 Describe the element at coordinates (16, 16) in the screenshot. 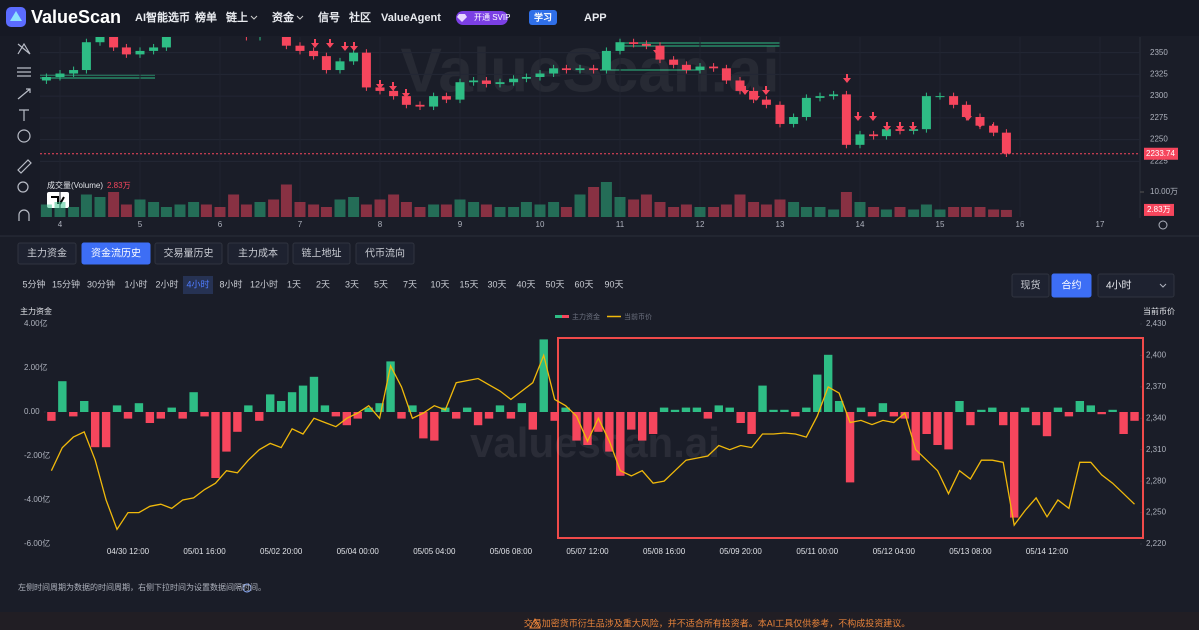

I see `logo-mark` at that location.